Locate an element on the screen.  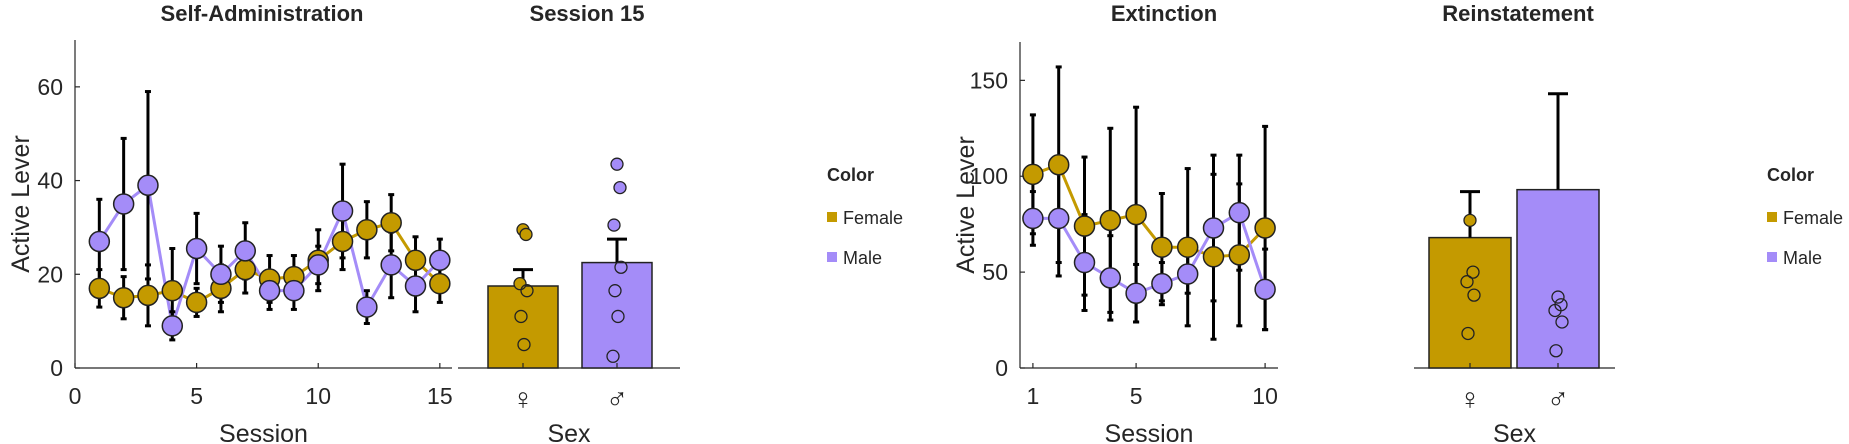
legend-swatch-male is located at coordinates (1772, 257).